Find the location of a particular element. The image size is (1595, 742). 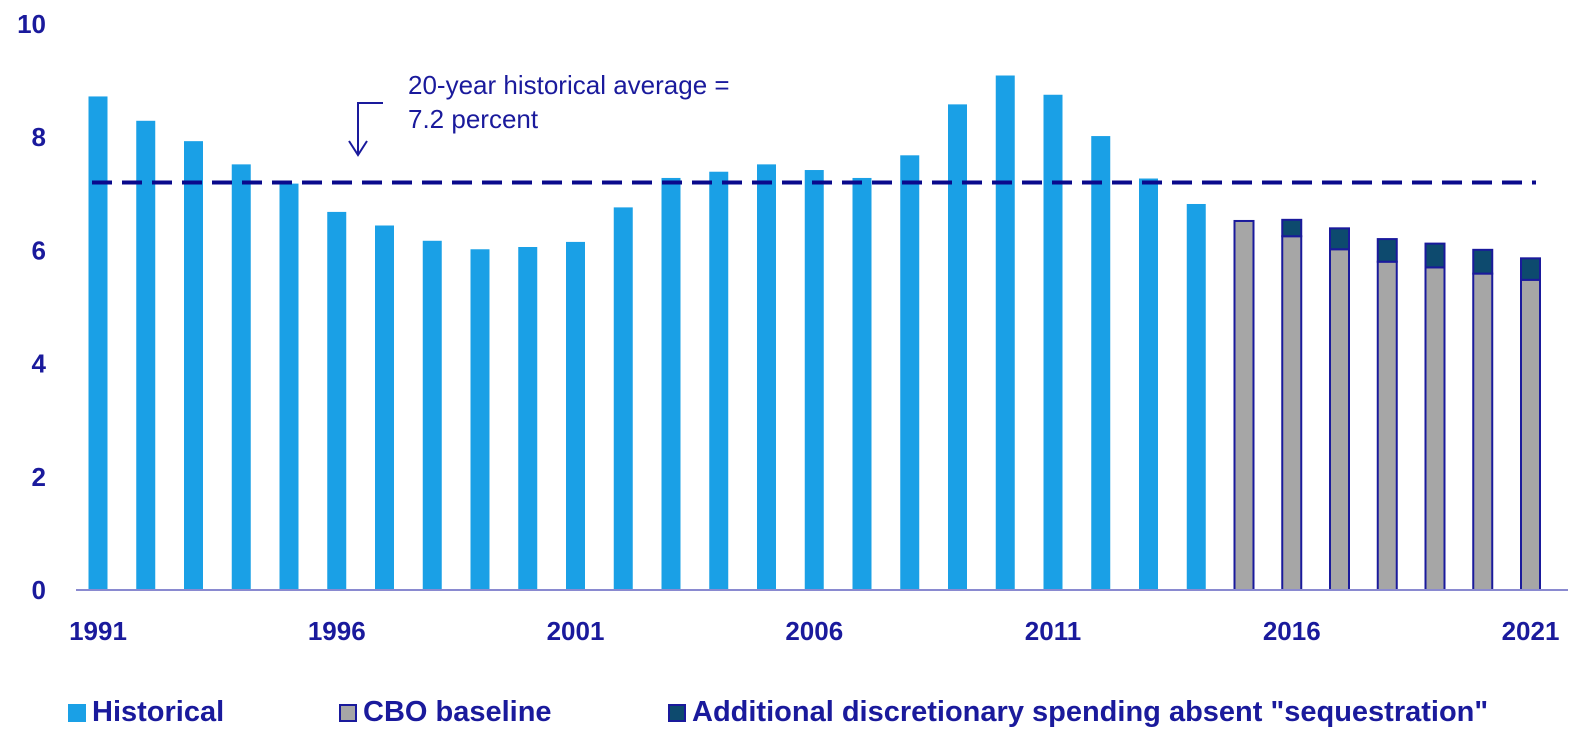

legend-item-historical: Historical is located at coordinates (146, 712).